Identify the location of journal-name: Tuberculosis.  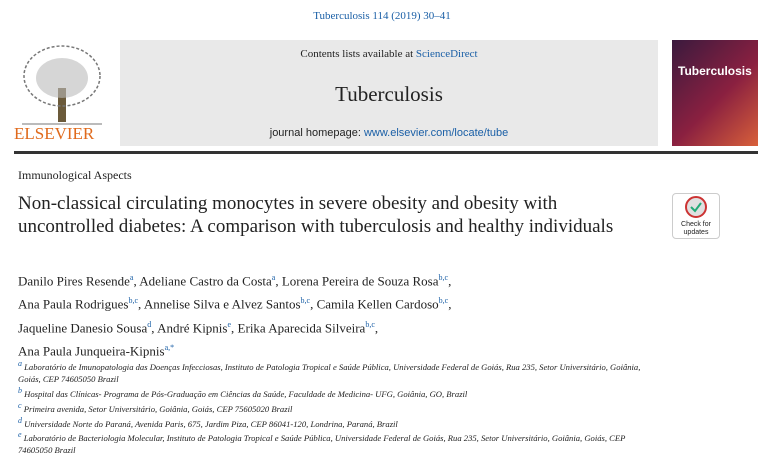
(389, 94).